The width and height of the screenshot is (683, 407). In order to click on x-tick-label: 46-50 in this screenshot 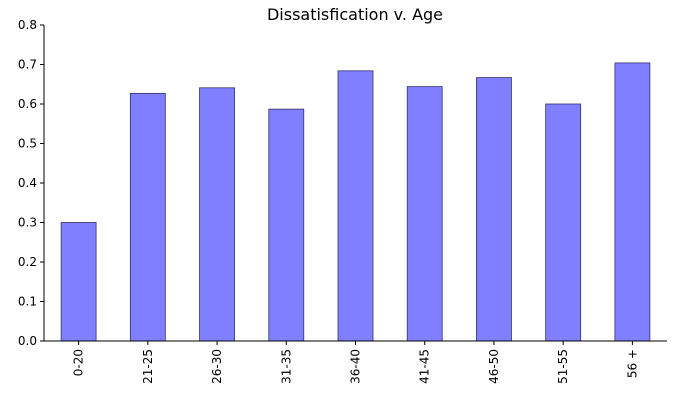, I will do `click(494, 366)`.